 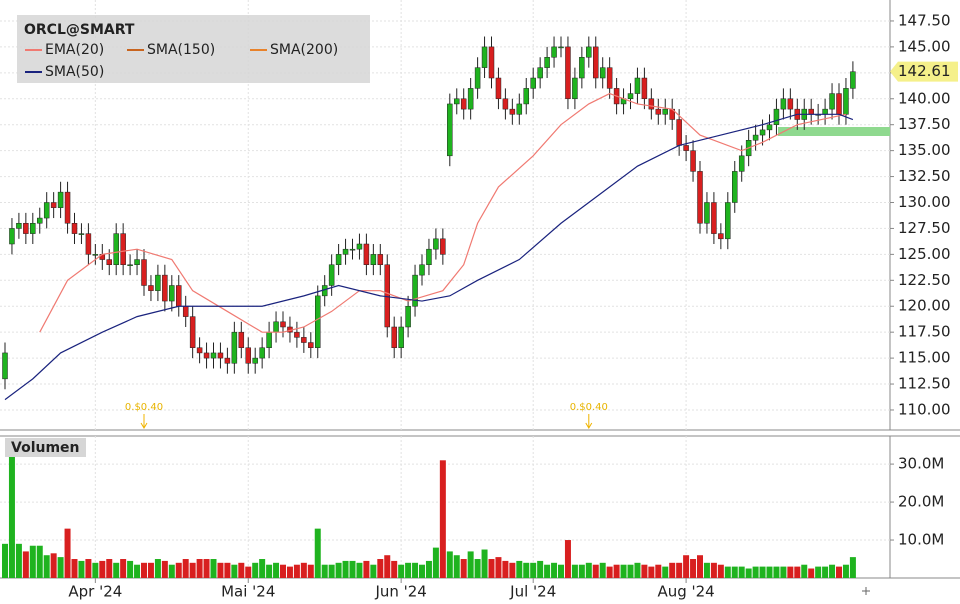 What do you see at coordinates (834, 131) in the screenshot?
I see `support-zone` at bounding box center [834, 131].